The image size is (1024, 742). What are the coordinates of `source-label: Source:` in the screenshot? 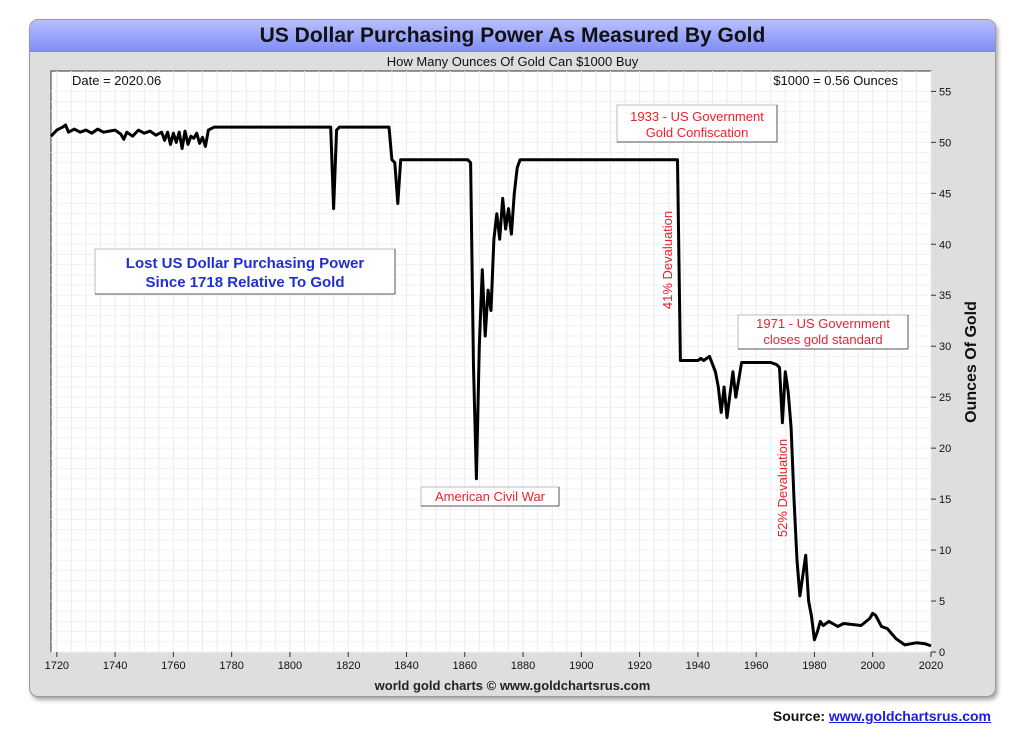 It's located at (800, 716).